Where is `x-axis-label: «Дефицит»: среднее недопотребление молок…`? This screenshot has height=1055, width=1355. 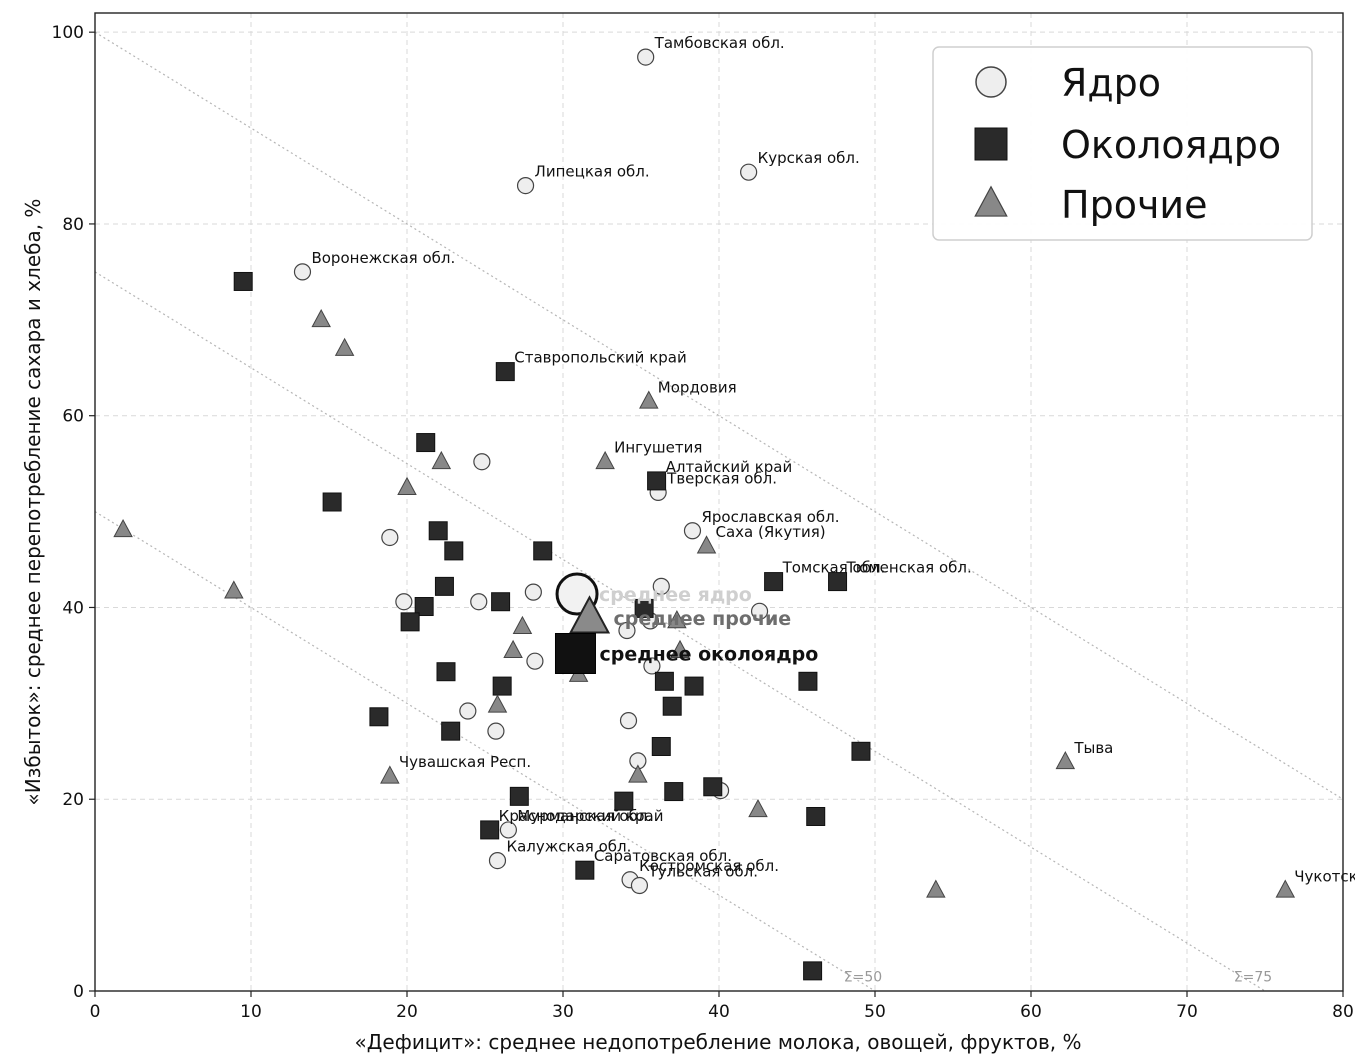 x-axis-label: «Дефицит»: среднее недопотребление молок… is located at coordinates (718, 1042).